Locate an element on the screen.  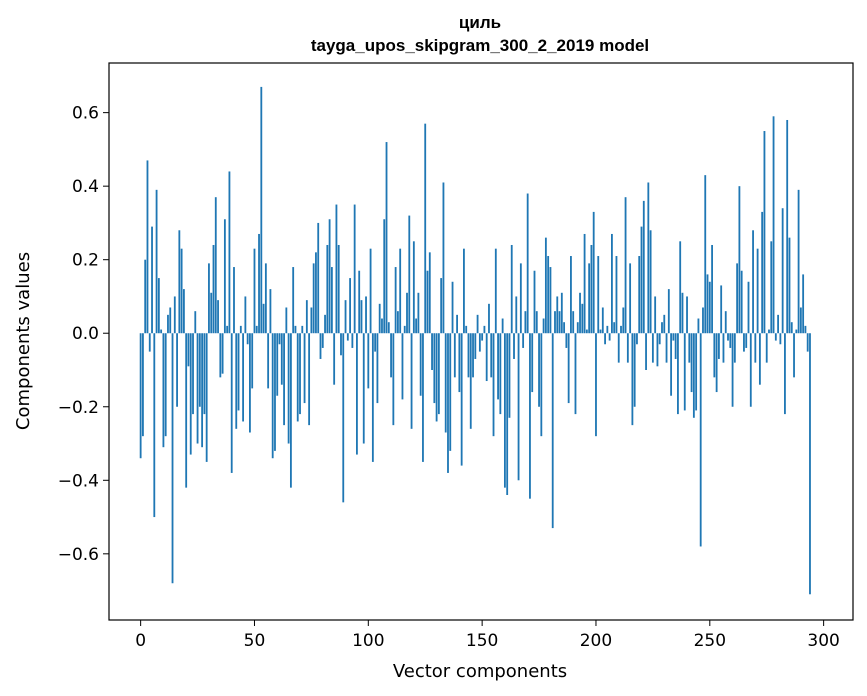
x-axis-label: Vector components is located at coordinates (480, 671).